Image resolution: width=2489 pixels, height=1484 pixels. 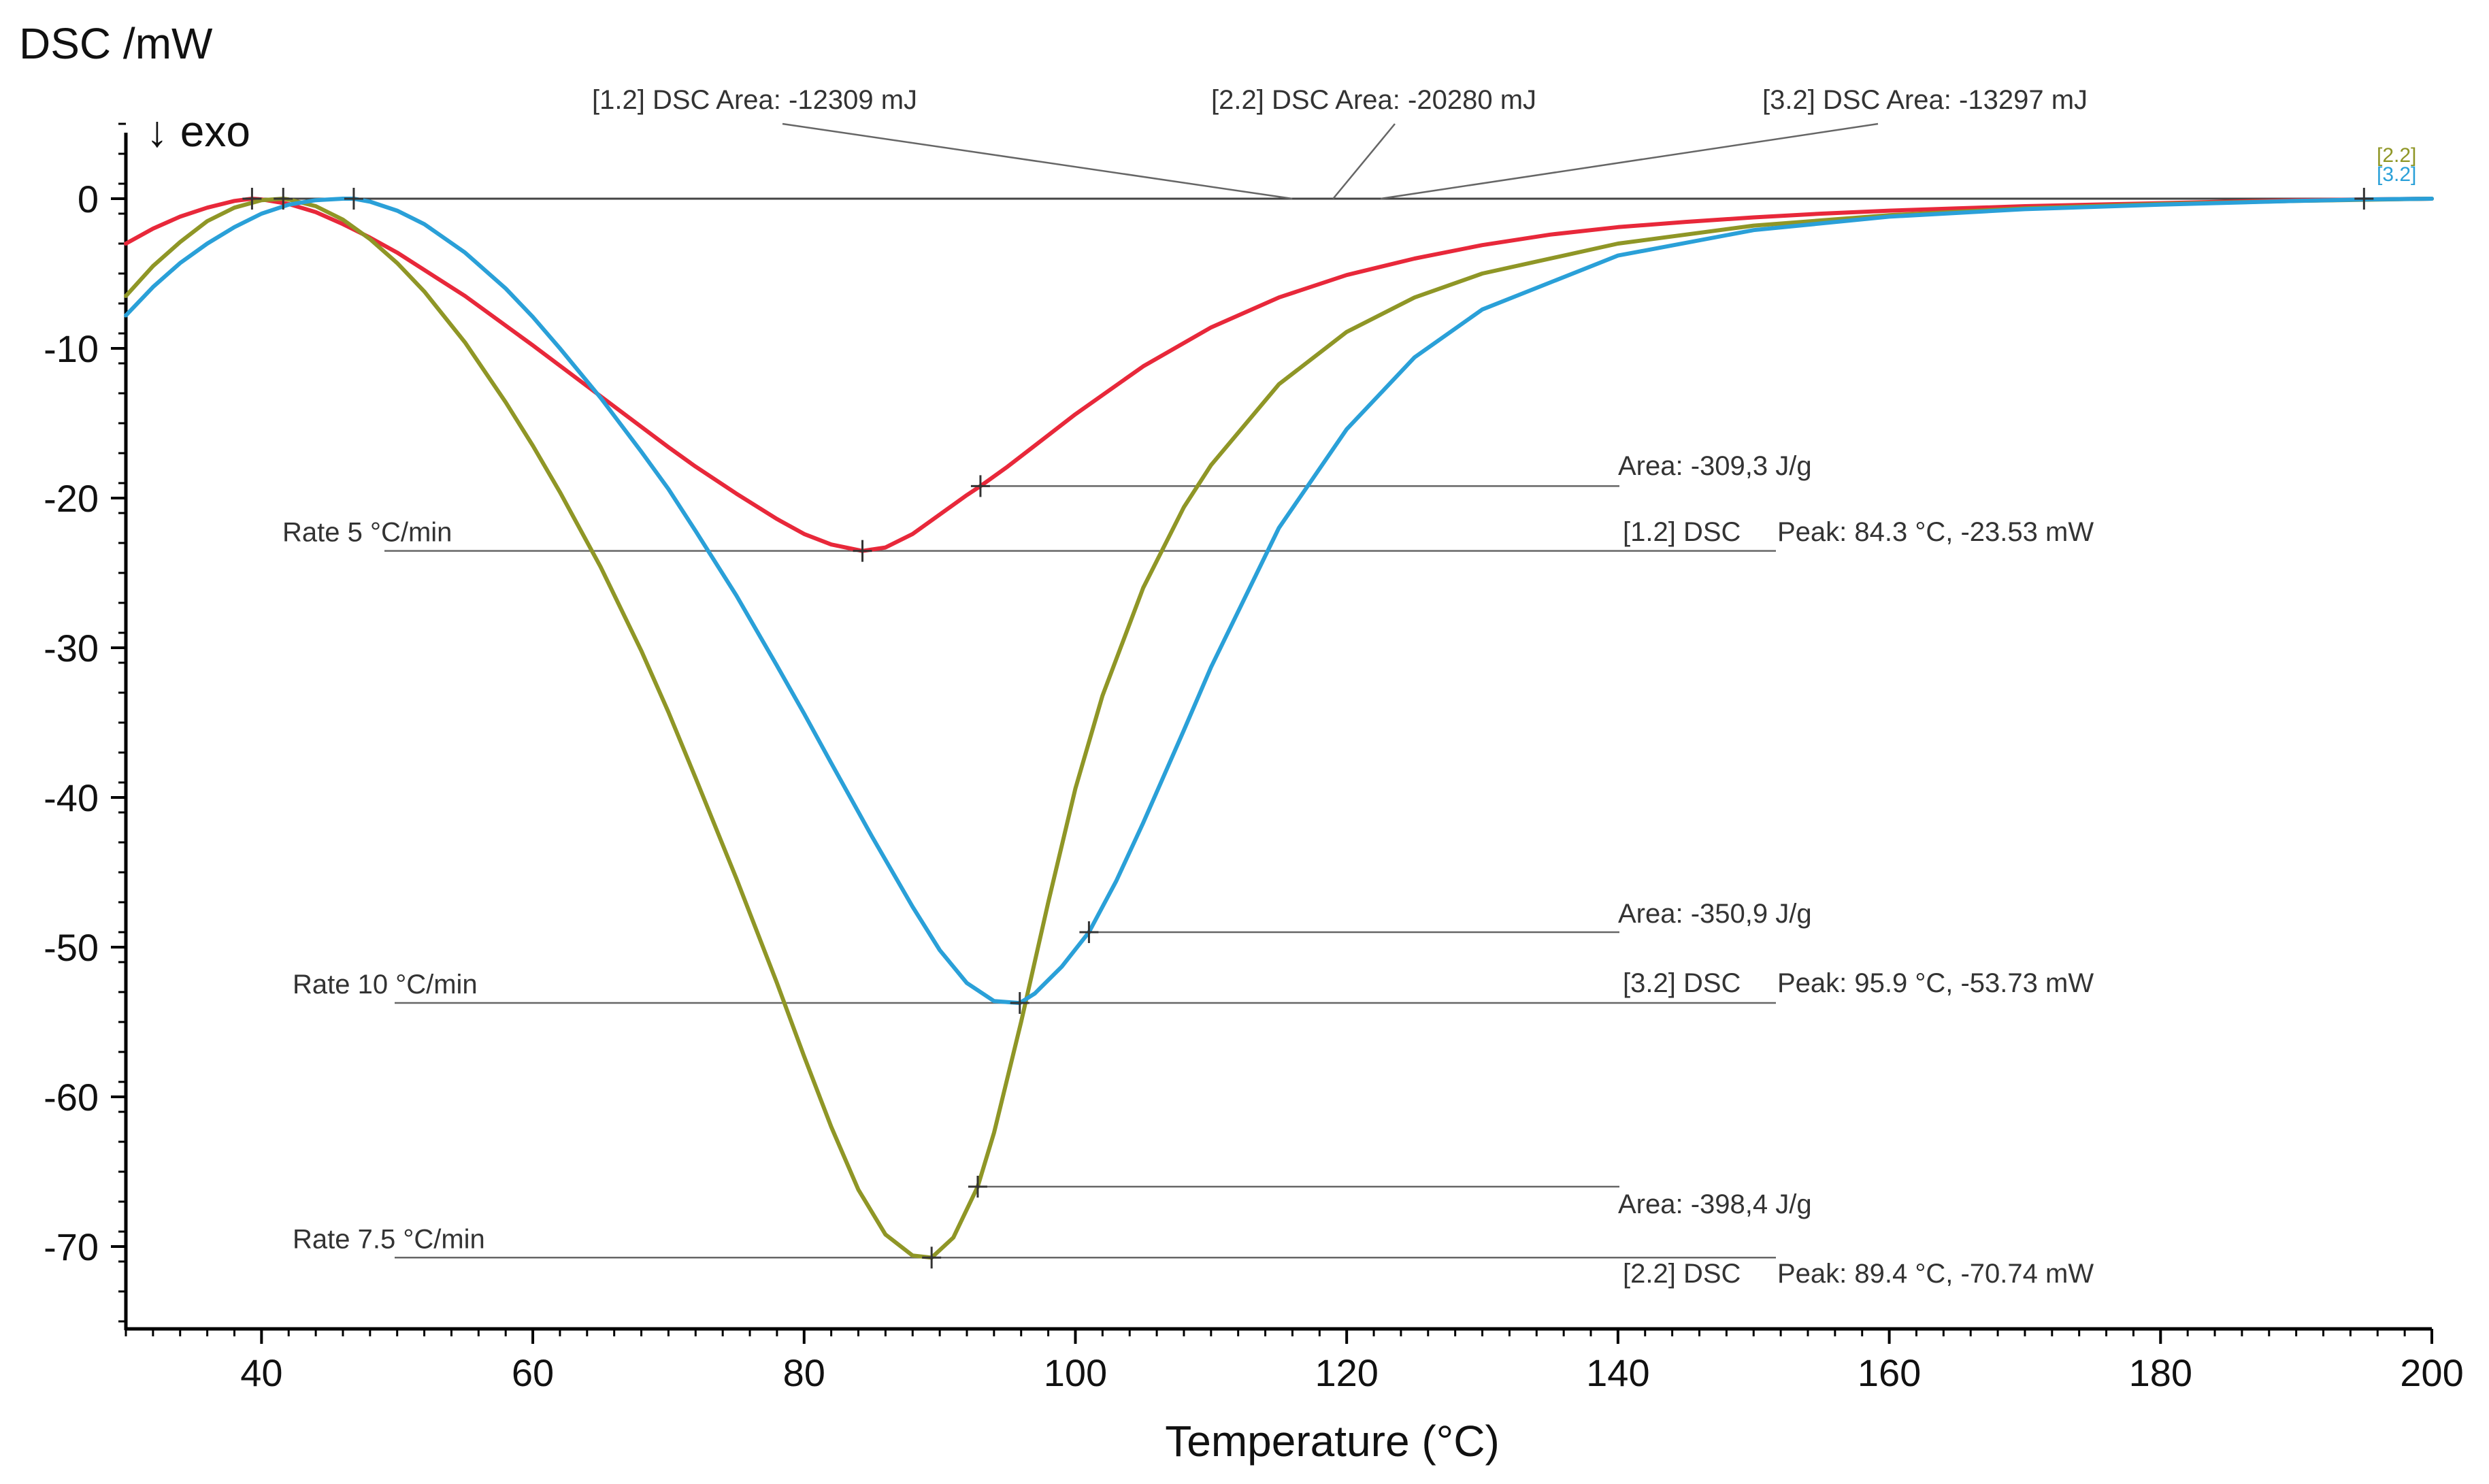 What do you see at coordinates (385, 985) in the screenshot?
I see `rate-label: Rate 10 °C/min` at bounding box center [385, 985].